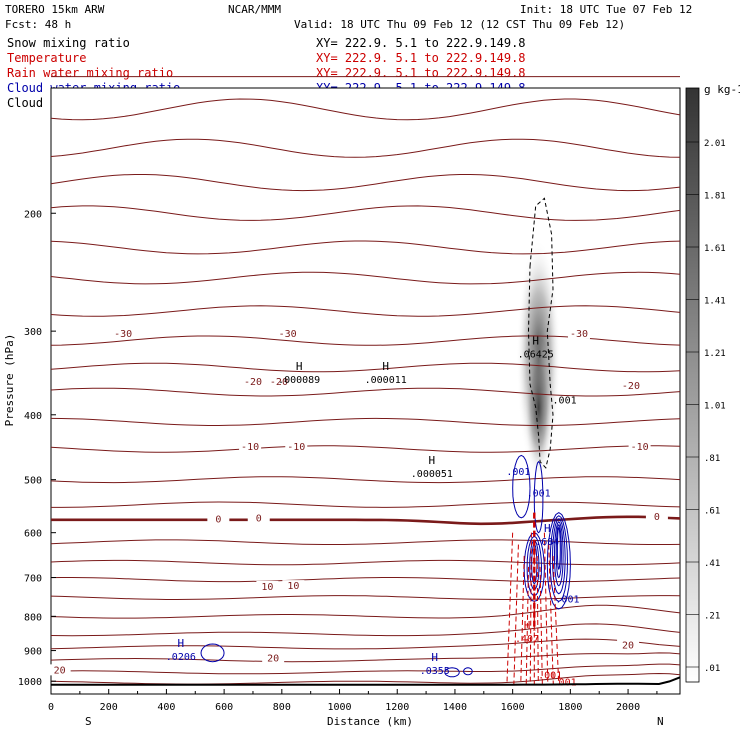 The width and height of the screenshot is (740, 740). What do you see at coordinates (353, 701) in the screenshot?
I see `x-axis: 0 200 400 600 800 1000 1200 1400 1600 1800 2000` at bounding box center [353, 701].